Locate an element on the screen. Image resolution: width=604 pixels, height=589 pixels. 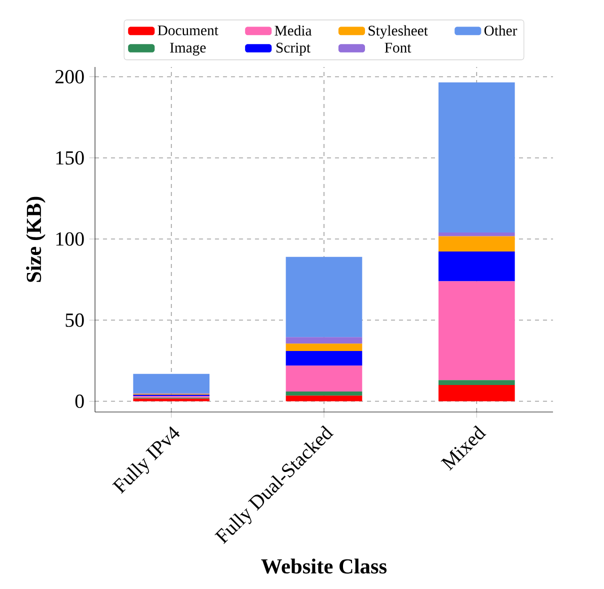
legend-label: Other is located at coordinates (501, 30).